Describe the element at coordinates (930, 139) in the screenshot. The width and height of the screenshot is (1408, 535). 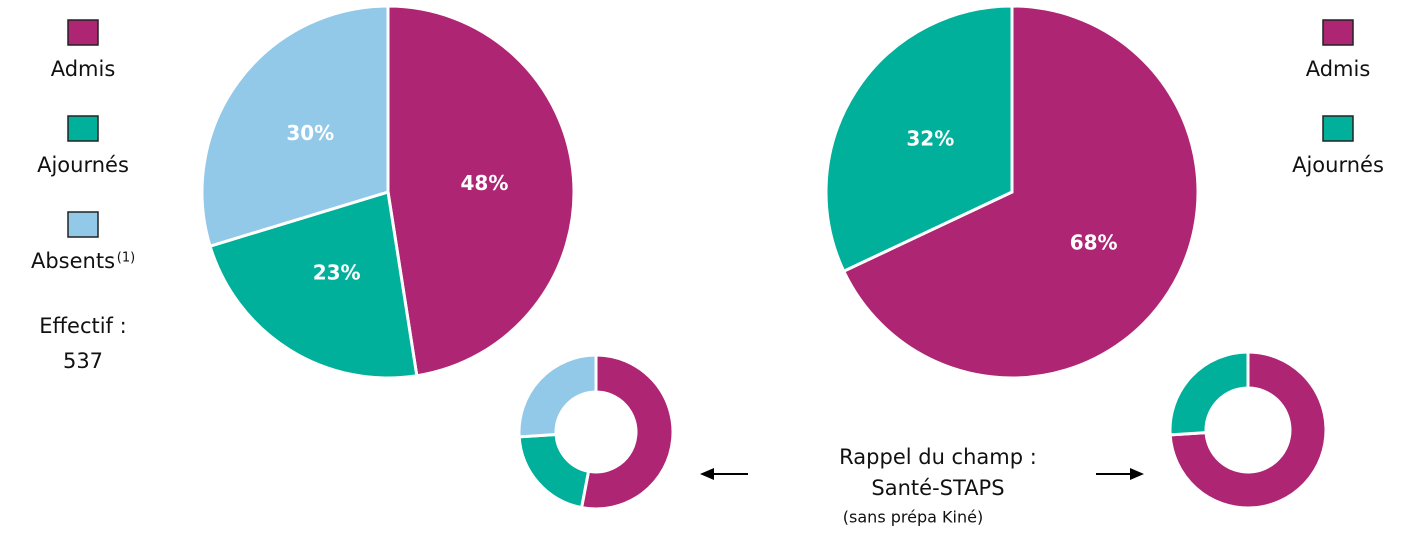
I see `slice-label: 32%` at that location.